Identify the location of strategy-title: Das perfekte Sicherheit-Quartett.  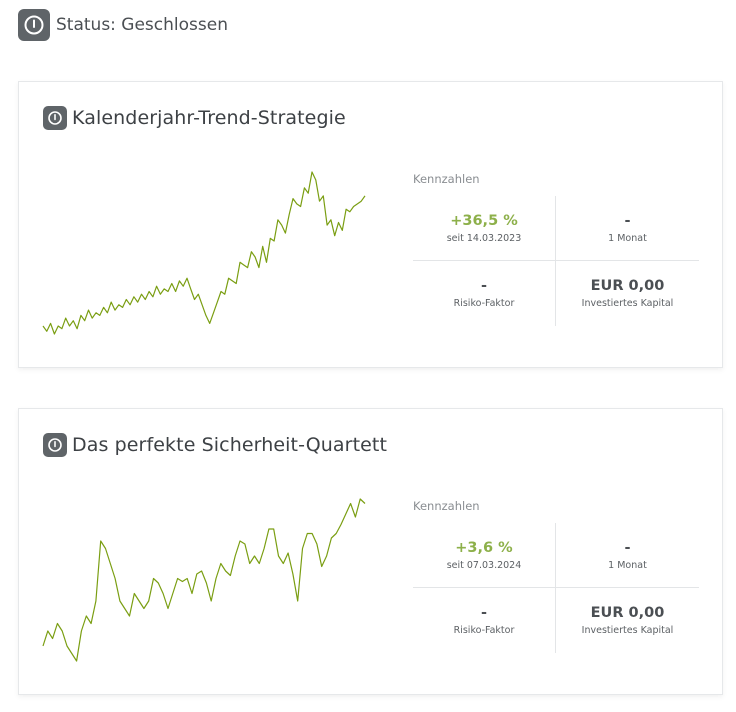
(230, 445).